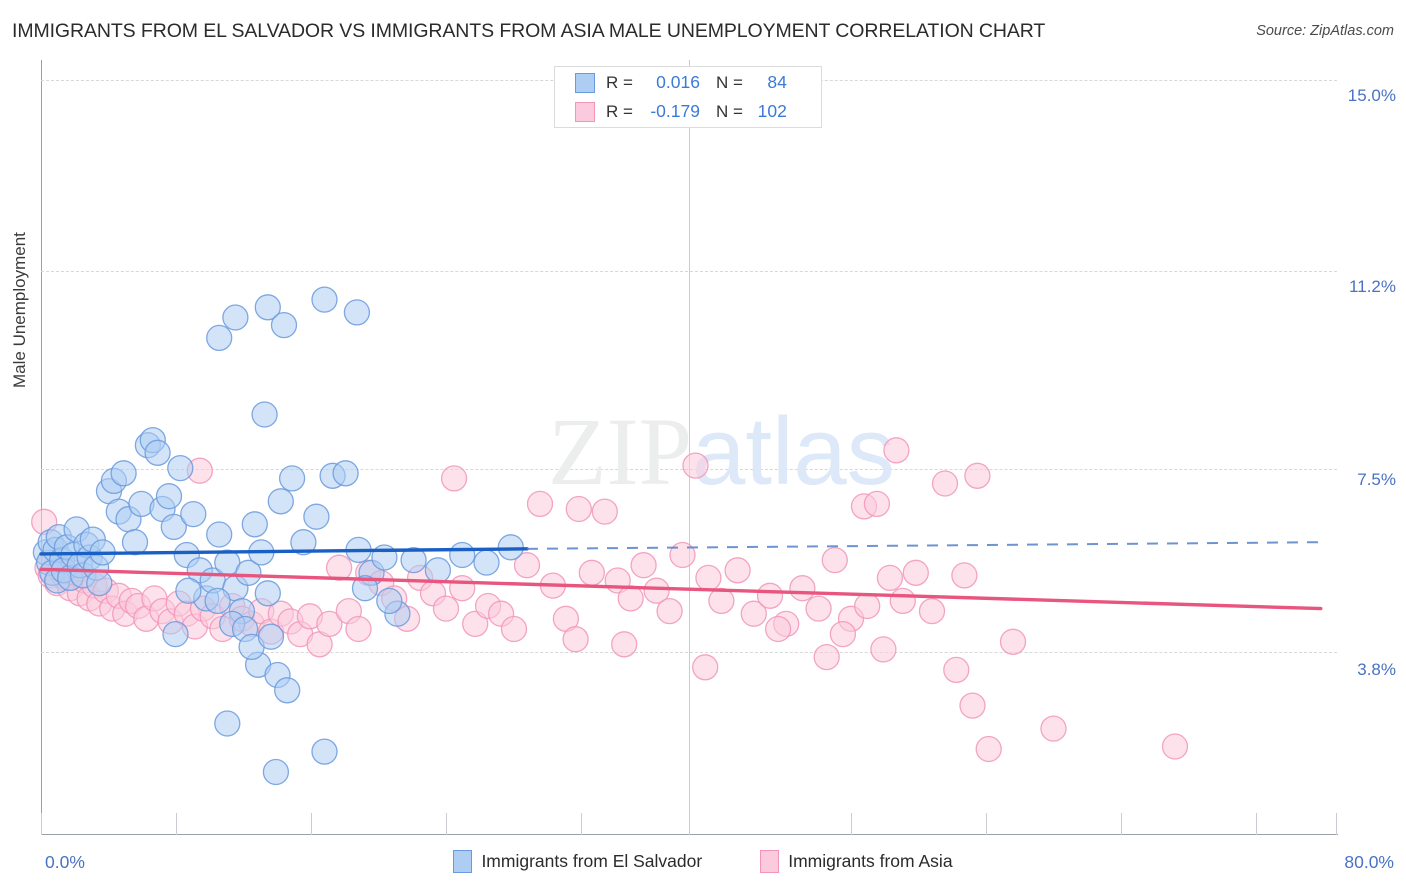 The height and width of the screenshot is (892, 1406). What do you see at coordinates (689, 447) in the screenshot?
I see `x-tick-major` at bounding box center [689, 447].